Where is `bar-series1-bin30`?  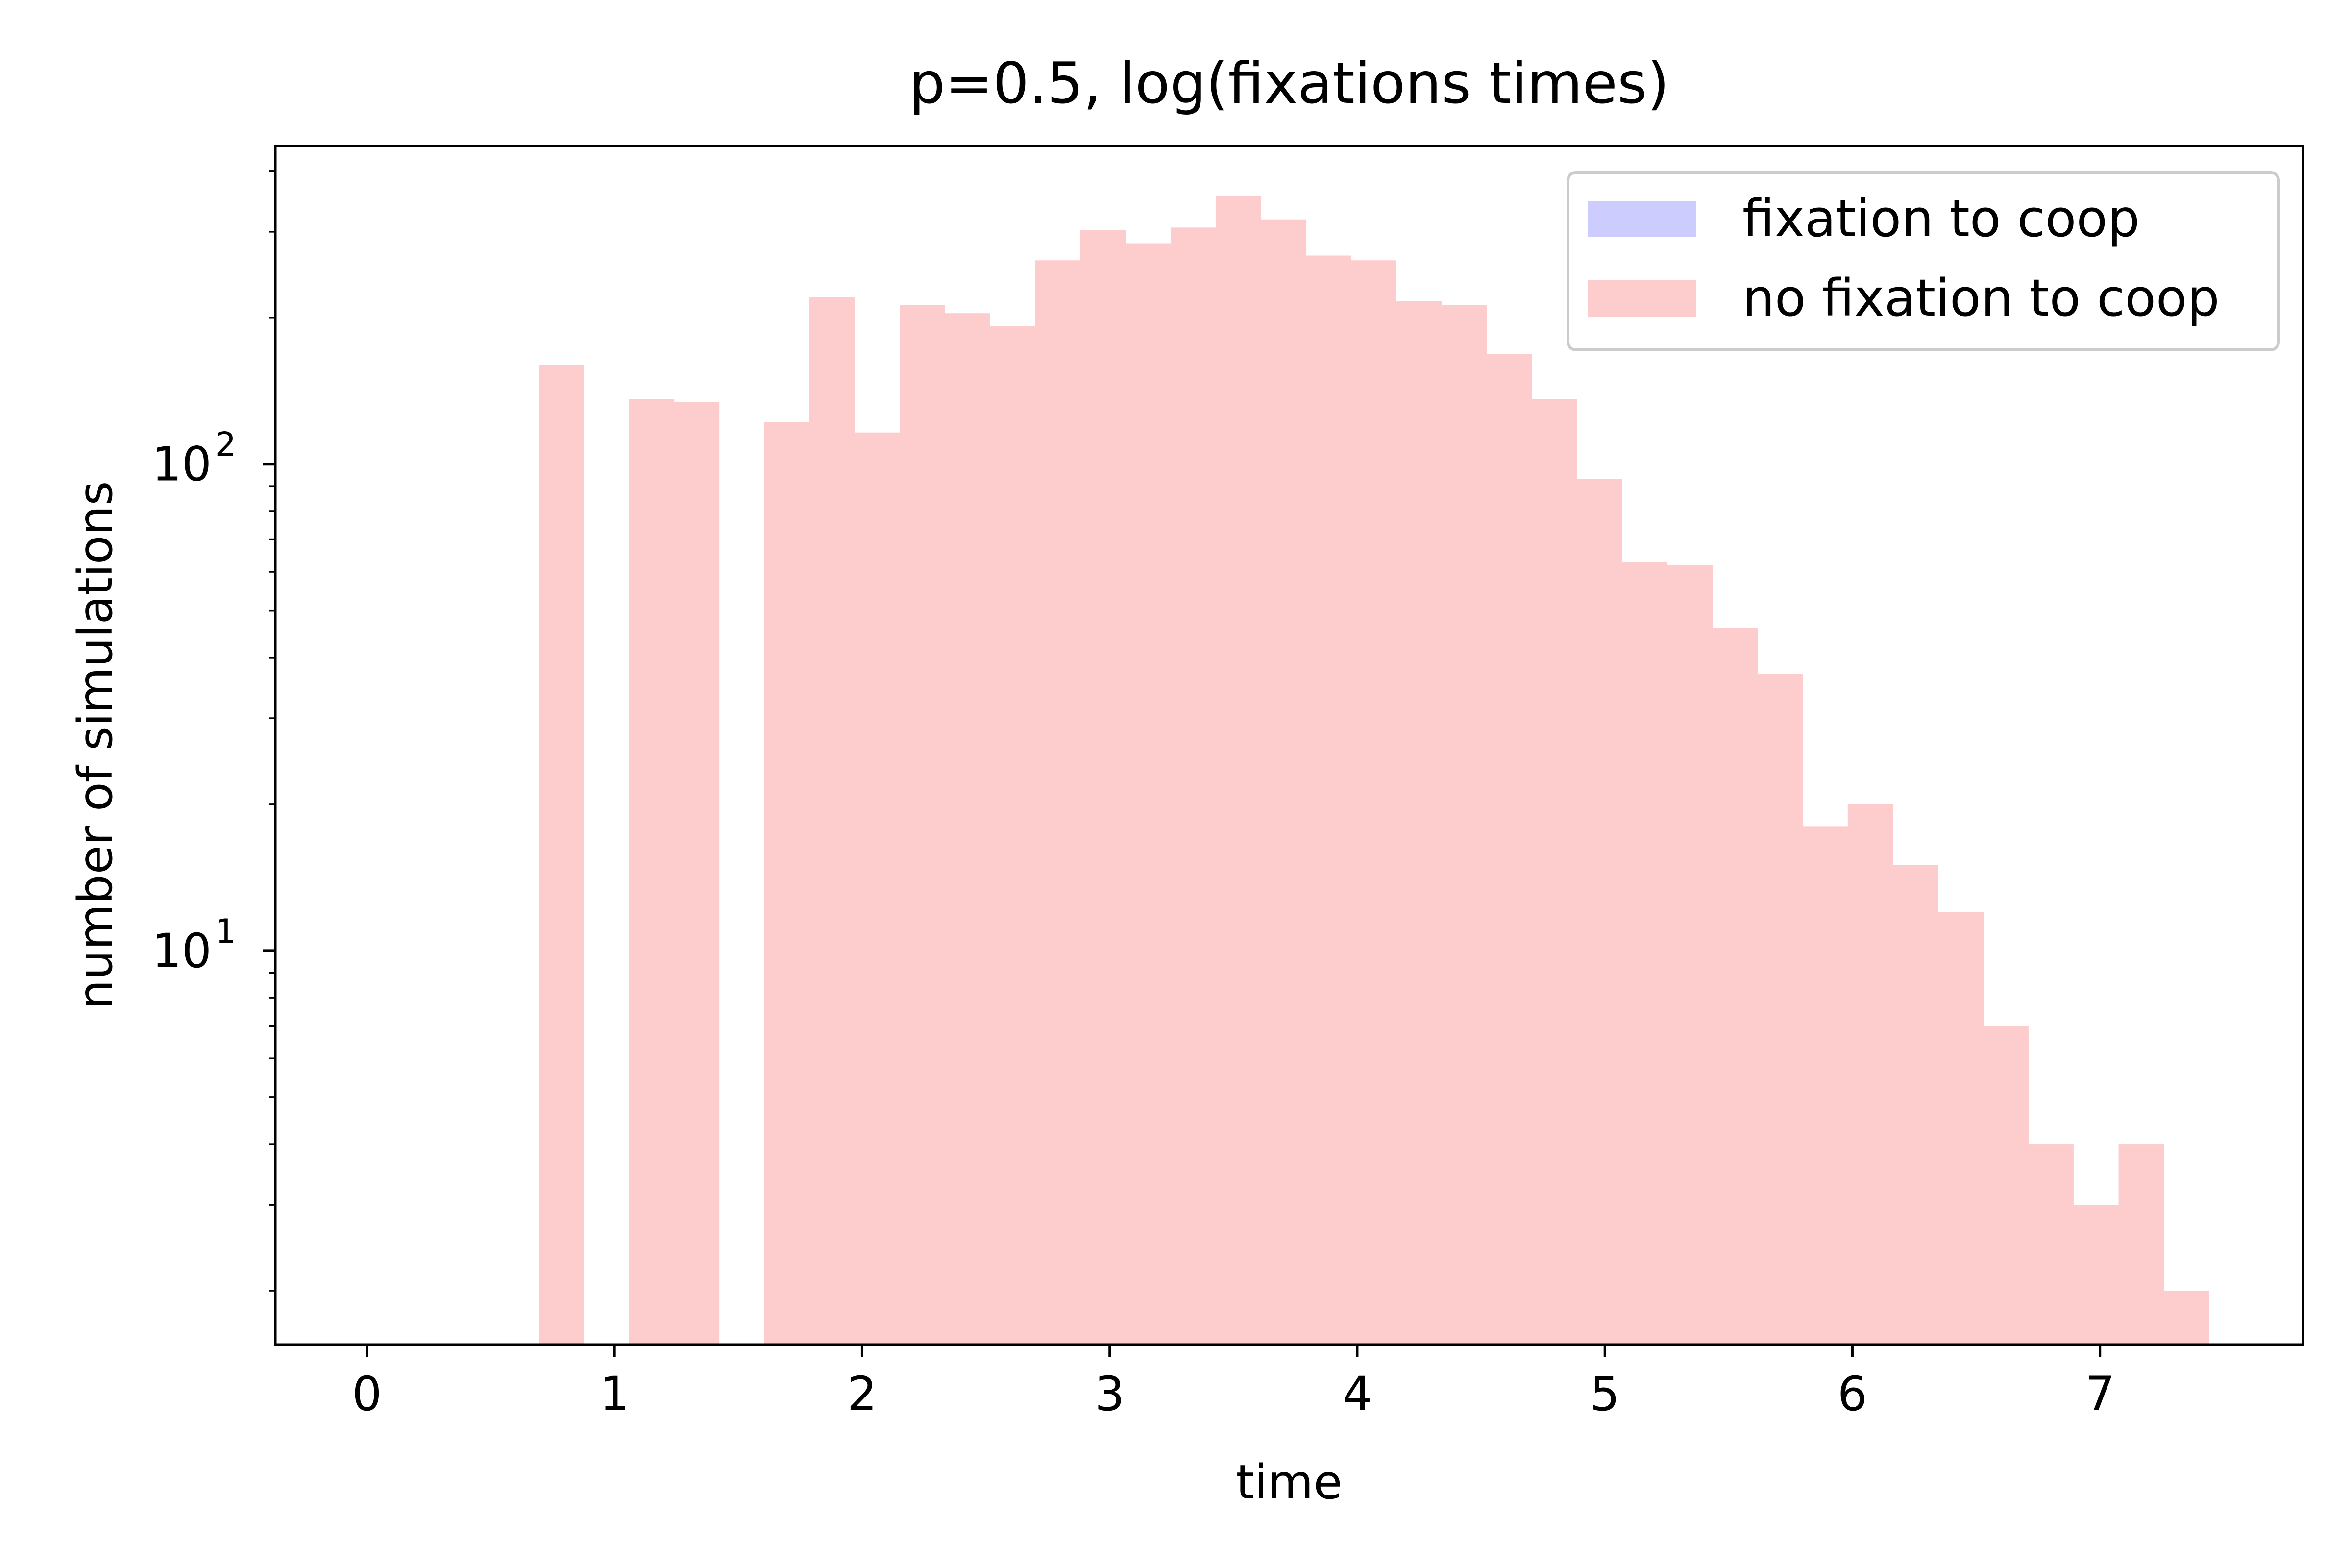
bar-series1-bin30 is located at coordinates (1915, 1104).